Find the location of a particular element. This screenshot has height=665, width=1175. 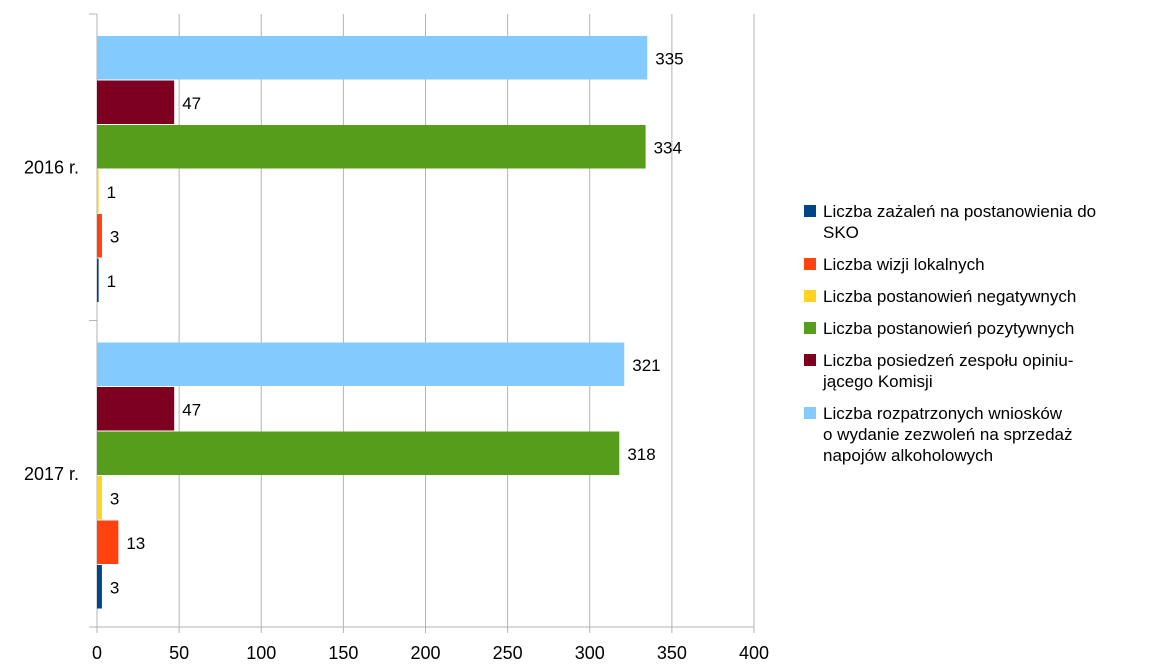

legend-label: Liczba zażaleń na postanowienia do is located at coordinates (959, 211).